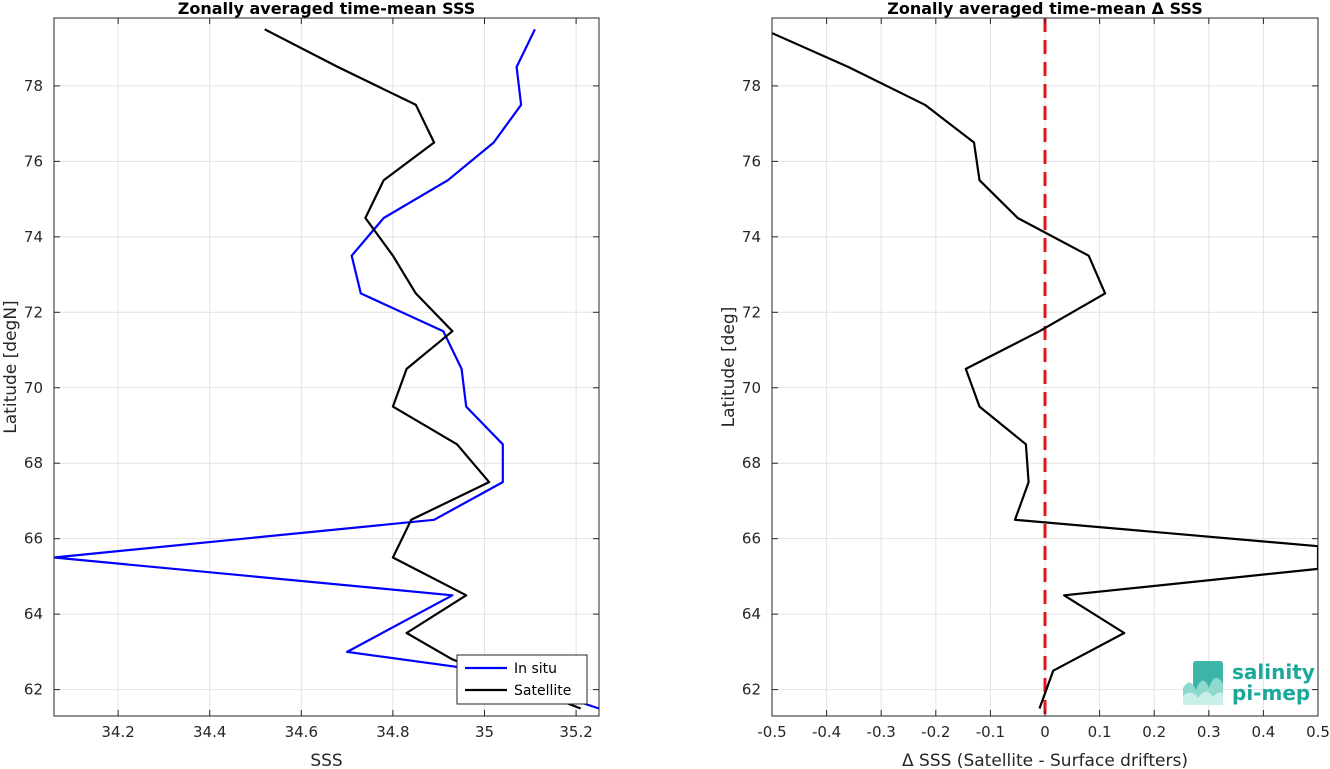 The image size is (1330, 769). I want to click on x-tick-label: 0, so click(1045, 732).